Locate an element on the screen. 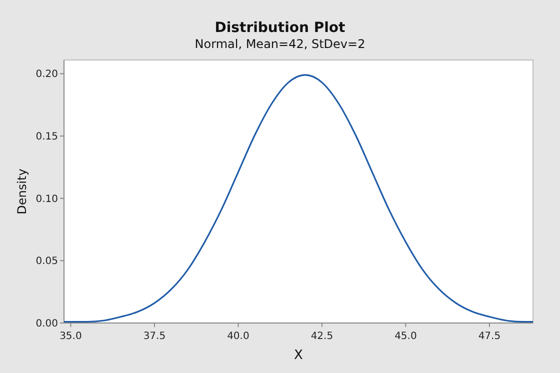 This screenshot has width=560, height=373. x-tick-label: 35.0 is located at coordinates (71, 336).